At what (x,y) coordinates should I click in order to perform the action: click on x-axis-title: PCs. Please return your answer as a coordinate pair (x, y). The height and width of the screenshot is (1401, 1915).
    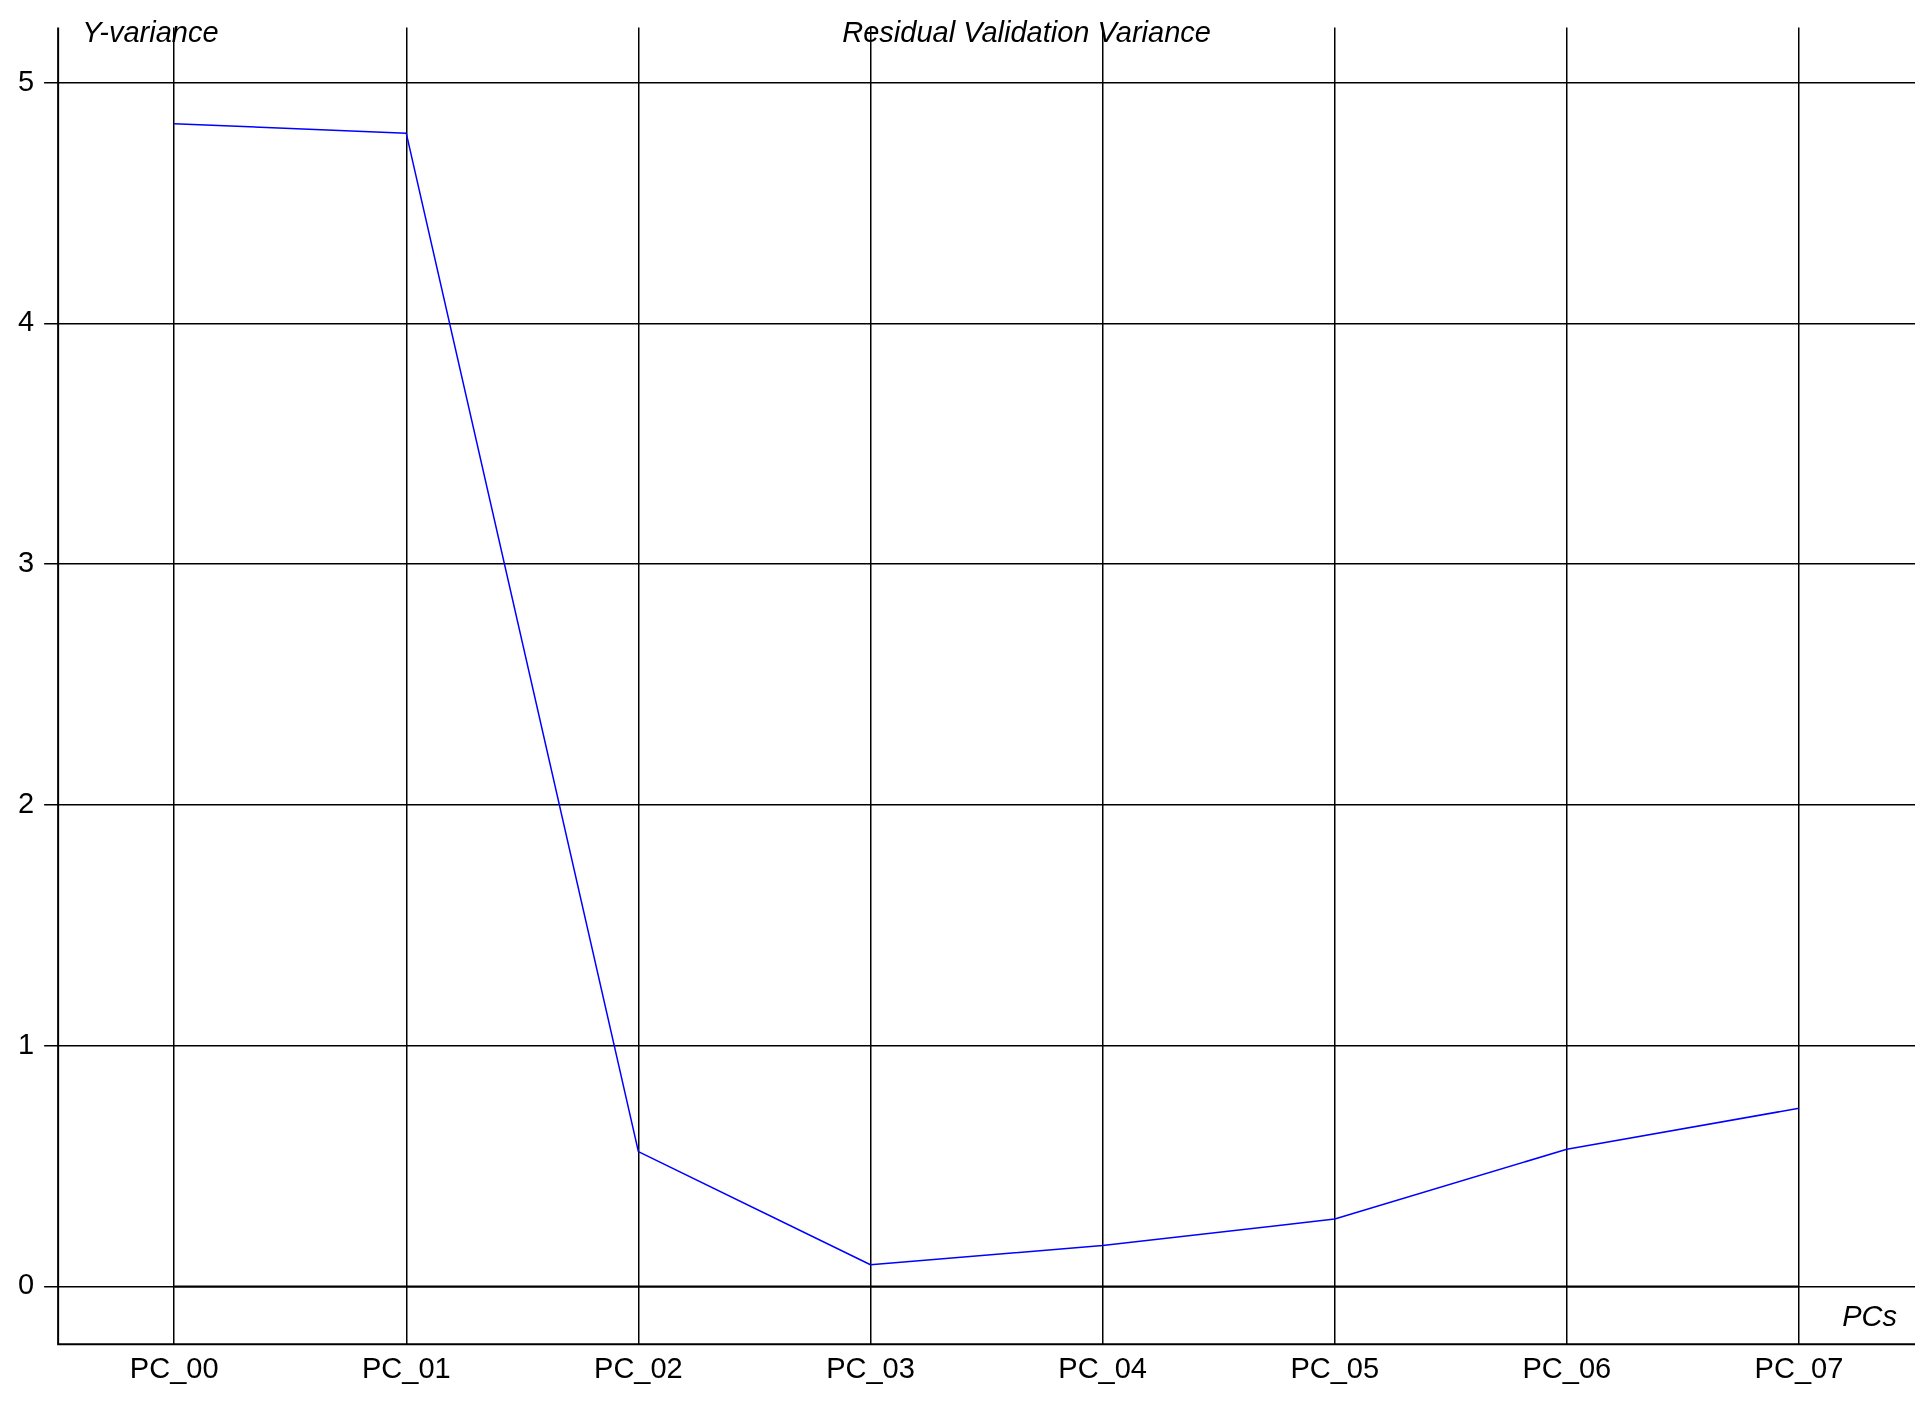
    Looking at the image, I should click on (1869, 1316).